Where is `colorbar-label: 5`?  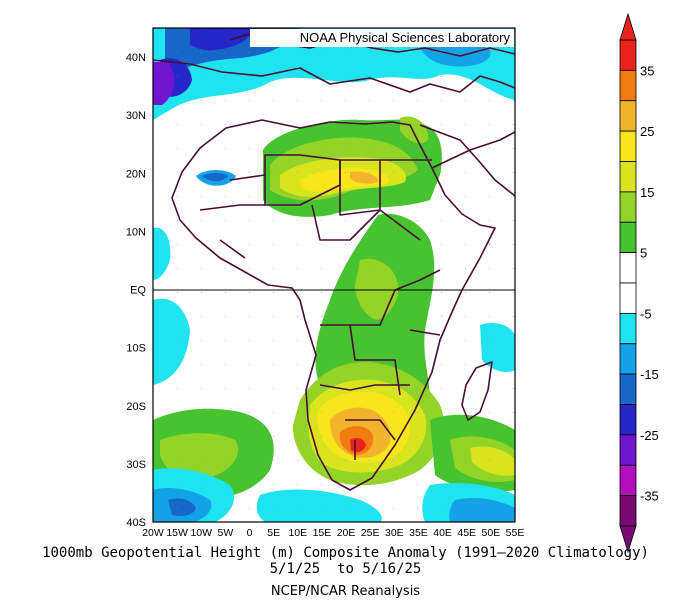 colorbar-label: 5 is located at coordinates (643, 253).